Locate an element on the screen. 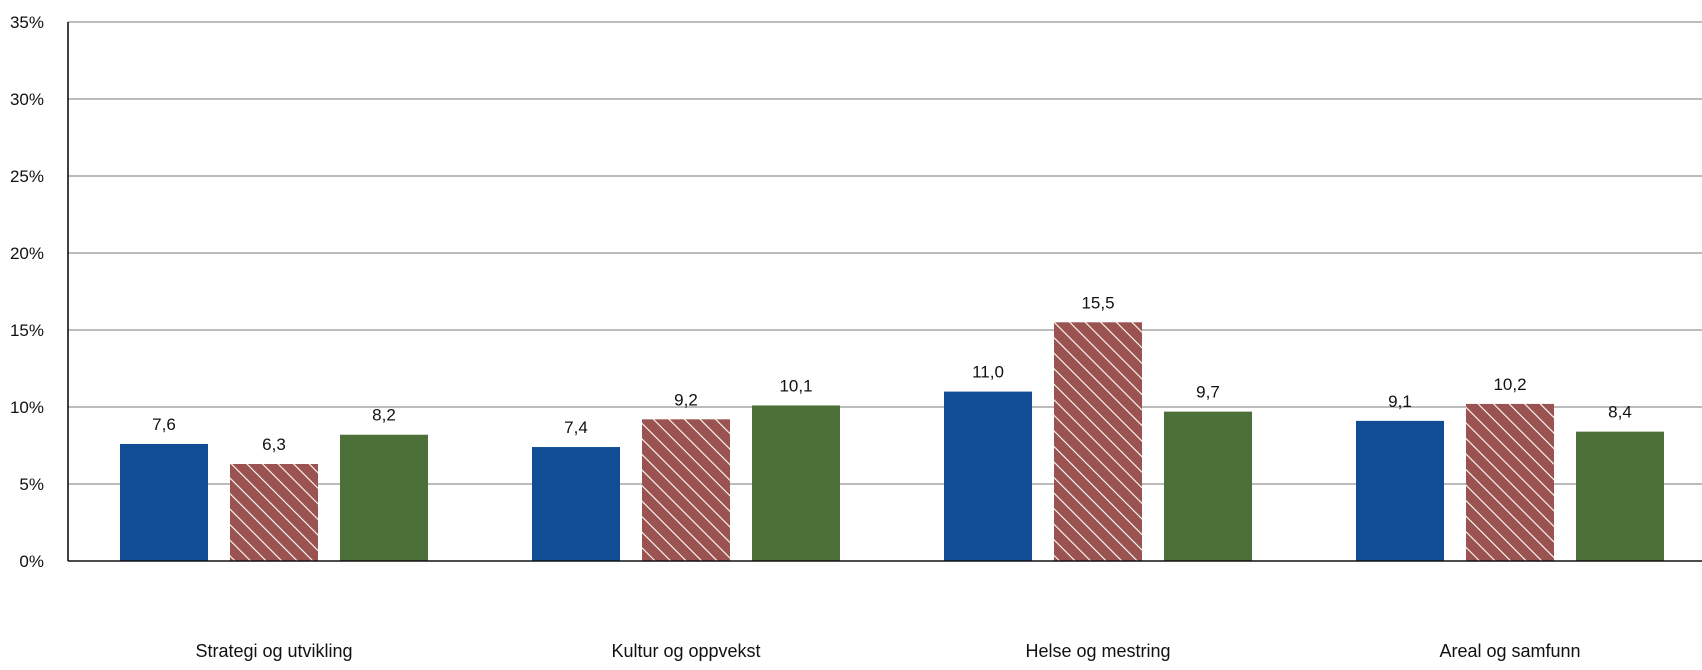  data-label: 15,5 is located at coordinates (1097, 302).